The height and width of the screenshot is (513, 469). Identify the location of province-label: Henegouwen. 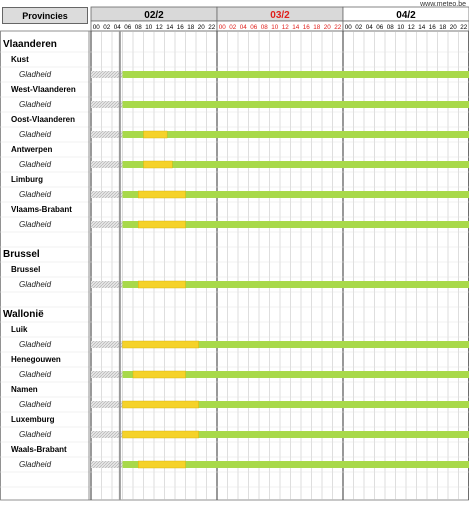
(36, 359).